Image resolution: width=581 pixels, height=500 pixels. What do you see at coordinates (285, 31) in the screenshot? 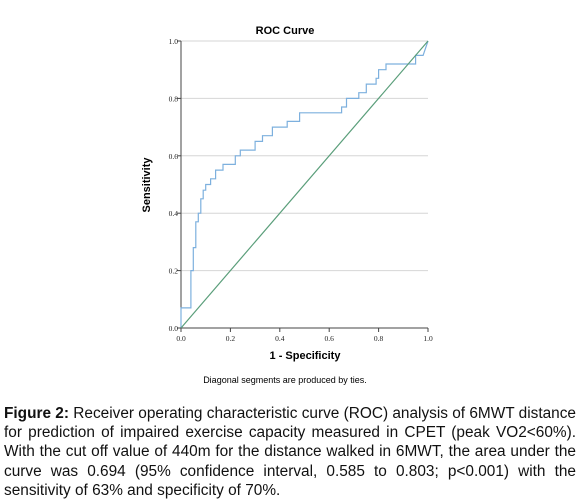
I see `chart-title: ROC Curve` at bounding box center [285, 31].